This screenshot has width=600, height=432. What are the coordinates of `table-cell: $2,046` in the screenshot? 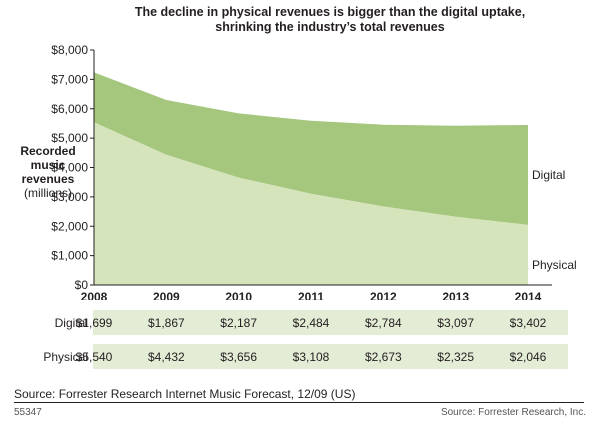 It's located at (528, 357).